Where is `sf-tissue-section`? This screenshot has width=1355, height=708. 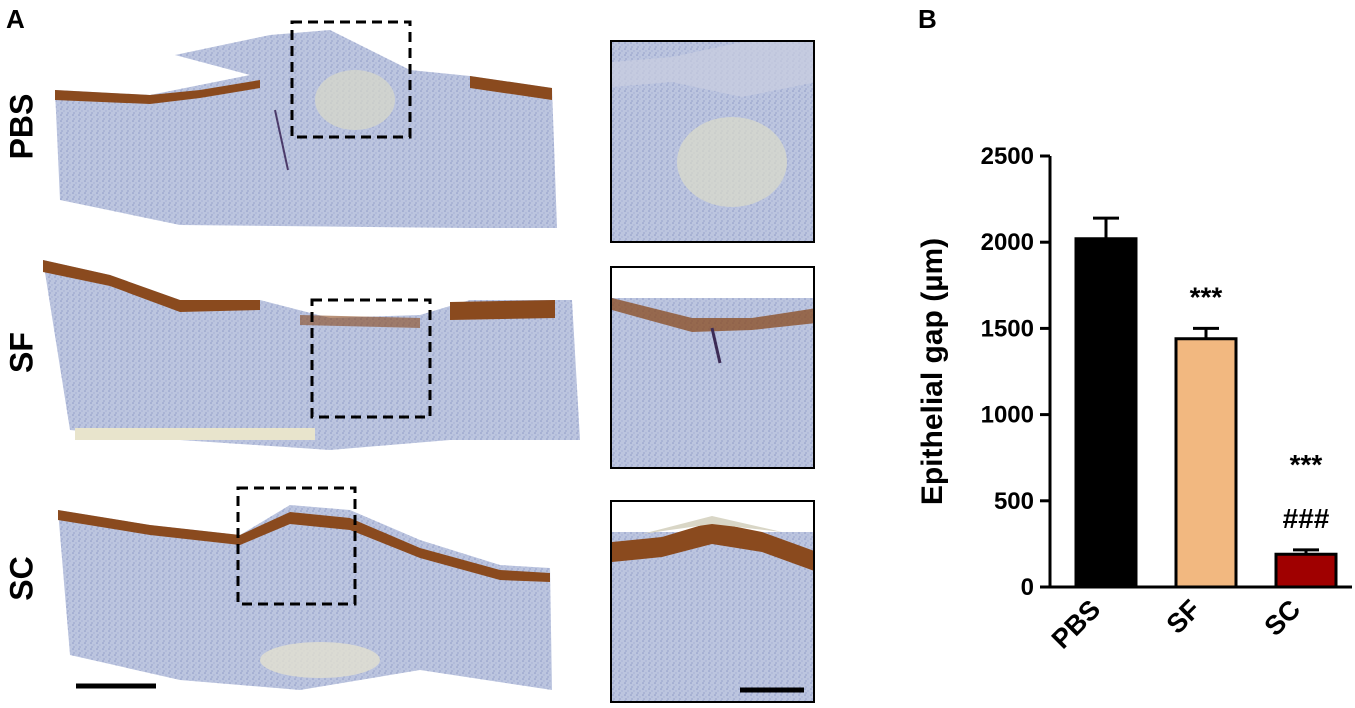 sf-tissue-section is located at coordinates (311, 355).